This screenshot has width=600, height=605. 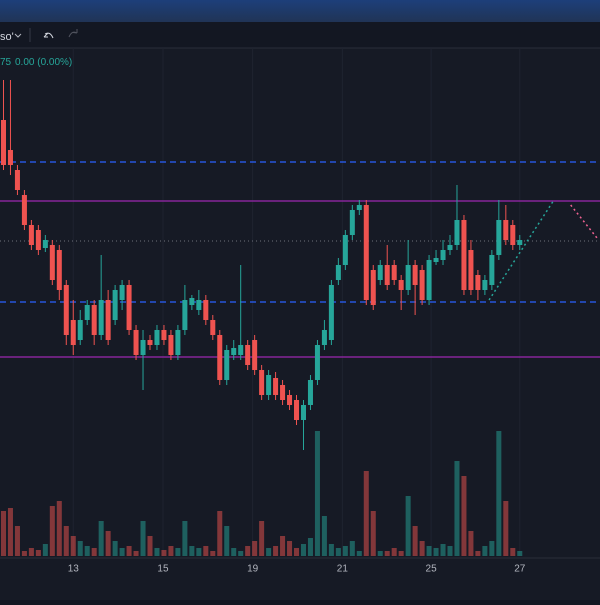 I want to click on legend-last: 75, so click(x=6, y=62).